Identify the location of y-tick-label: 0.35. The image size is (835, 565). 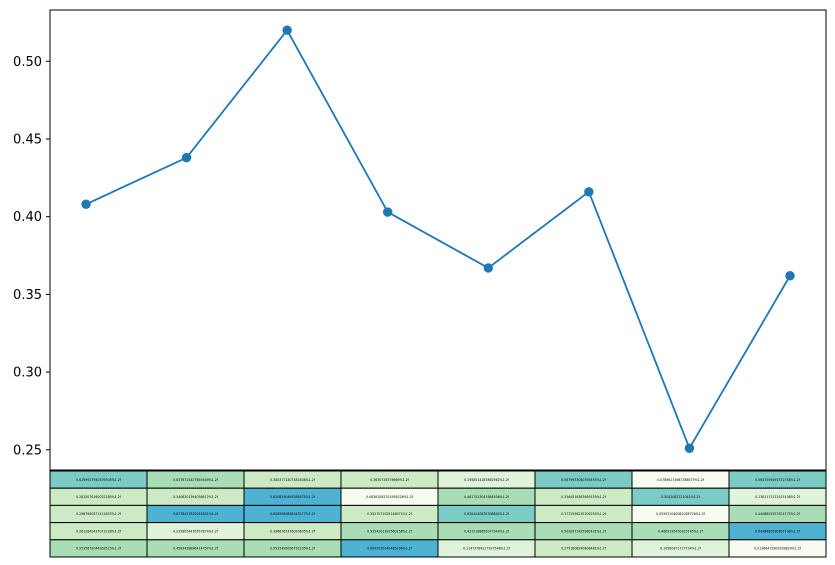
(27, 295).